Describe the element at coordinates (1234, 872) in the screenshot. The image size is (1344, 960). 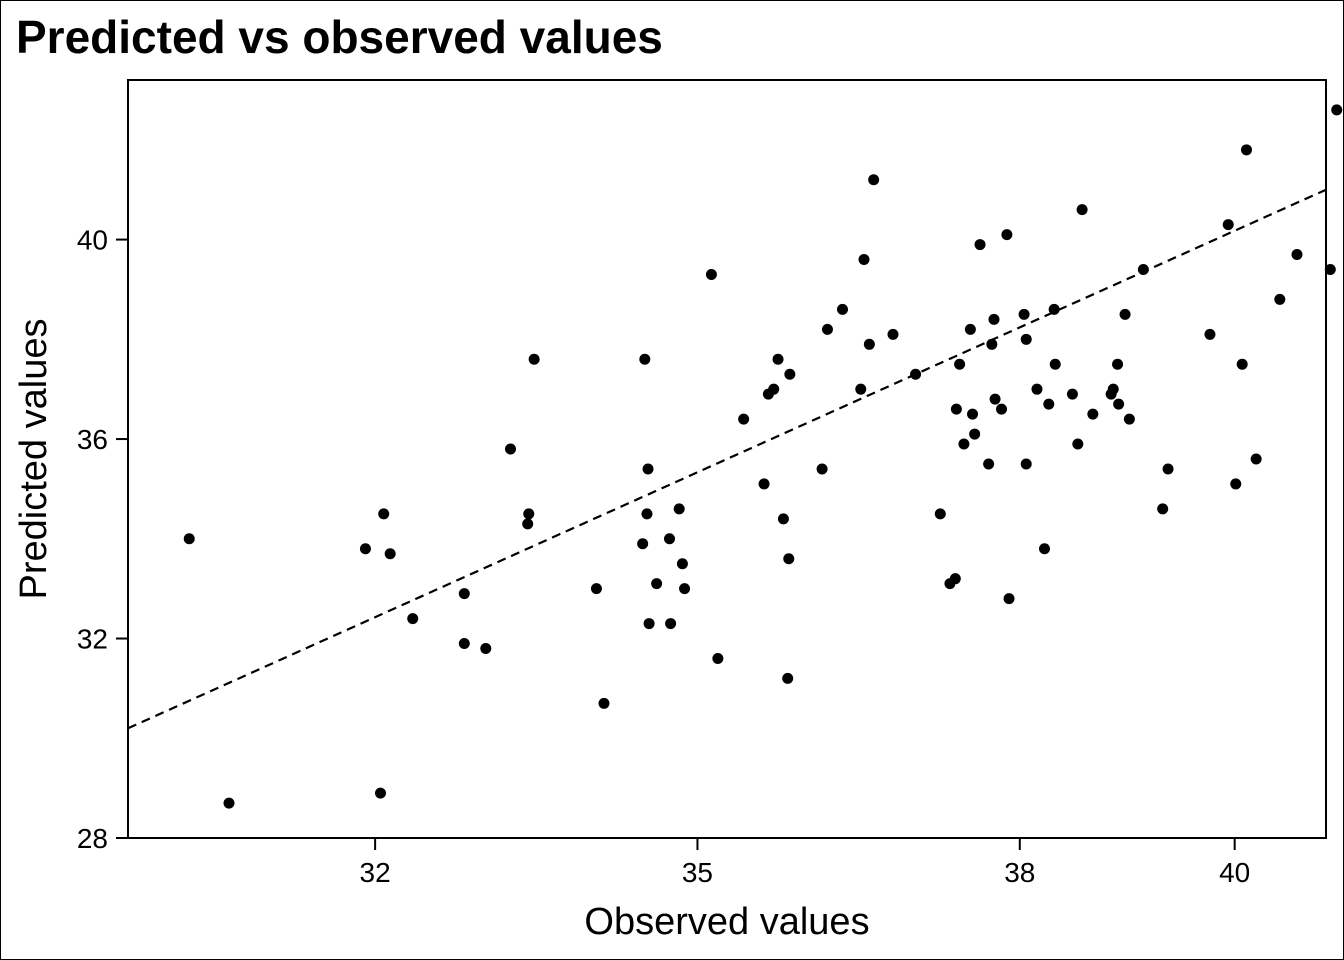
I see `x-tick-label: 40` at that location.